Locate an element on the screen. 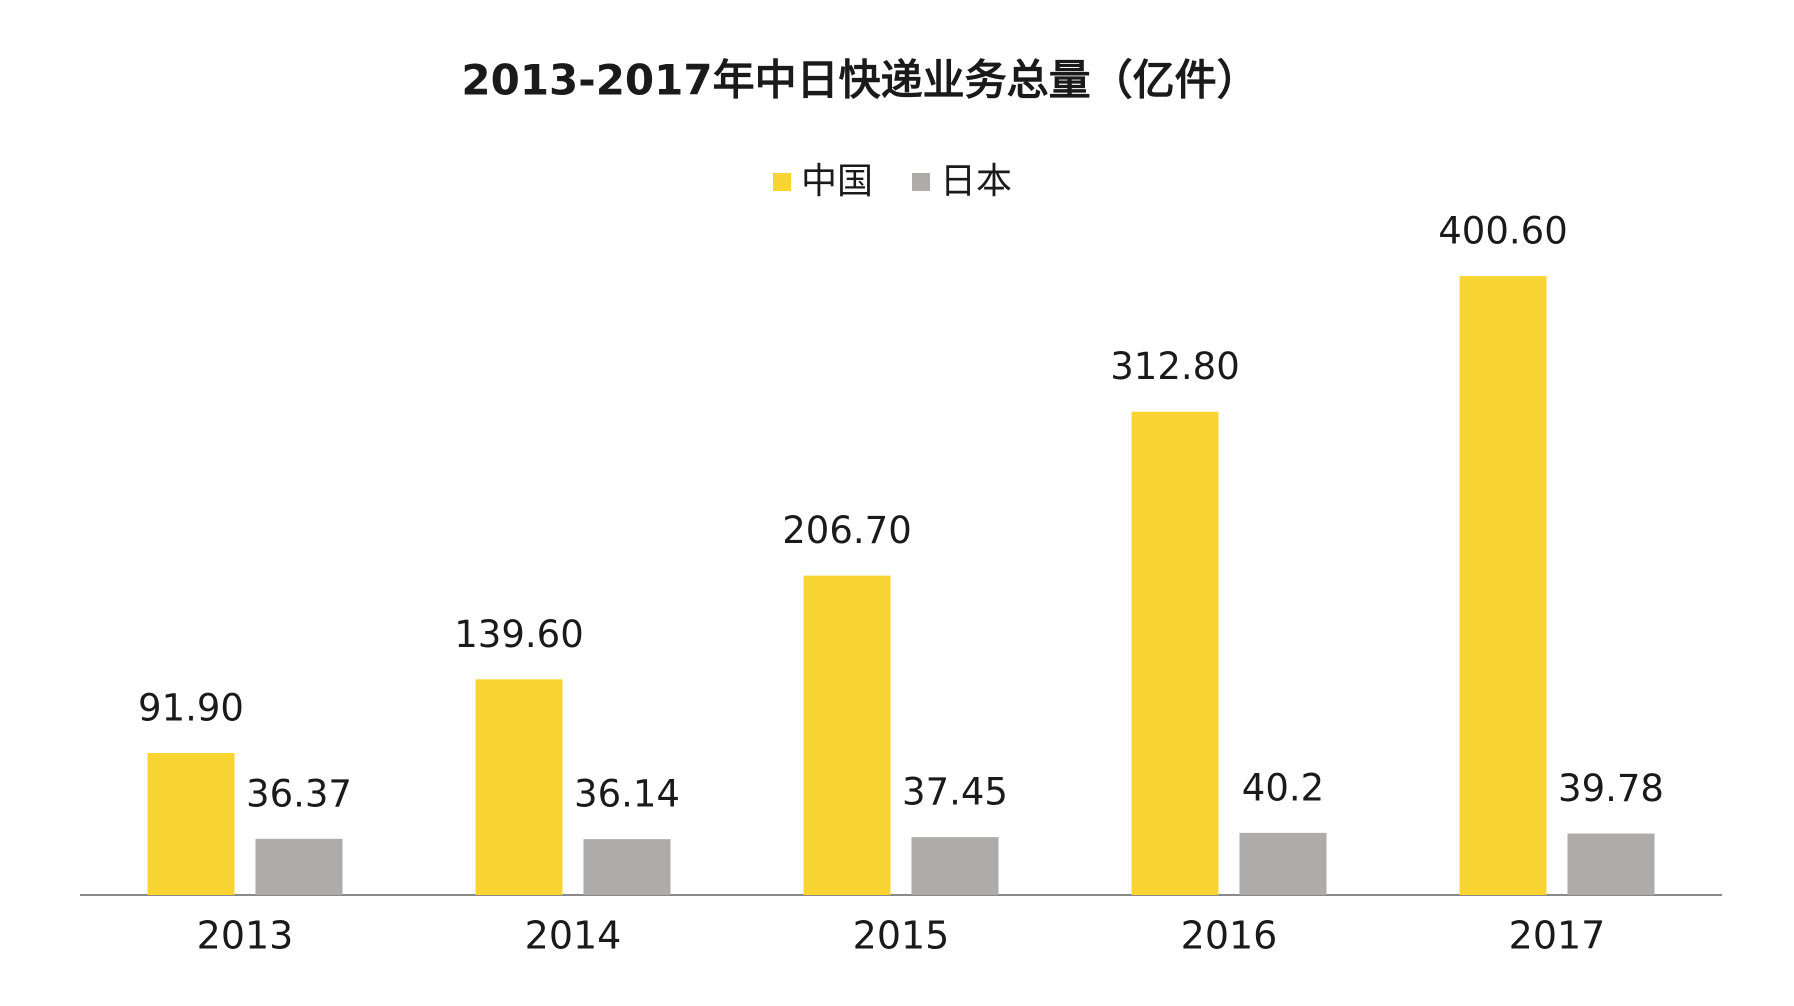 This screenshot has width=1794, height=1006. value-label: 36.37 is located at coordinates (299, 793).